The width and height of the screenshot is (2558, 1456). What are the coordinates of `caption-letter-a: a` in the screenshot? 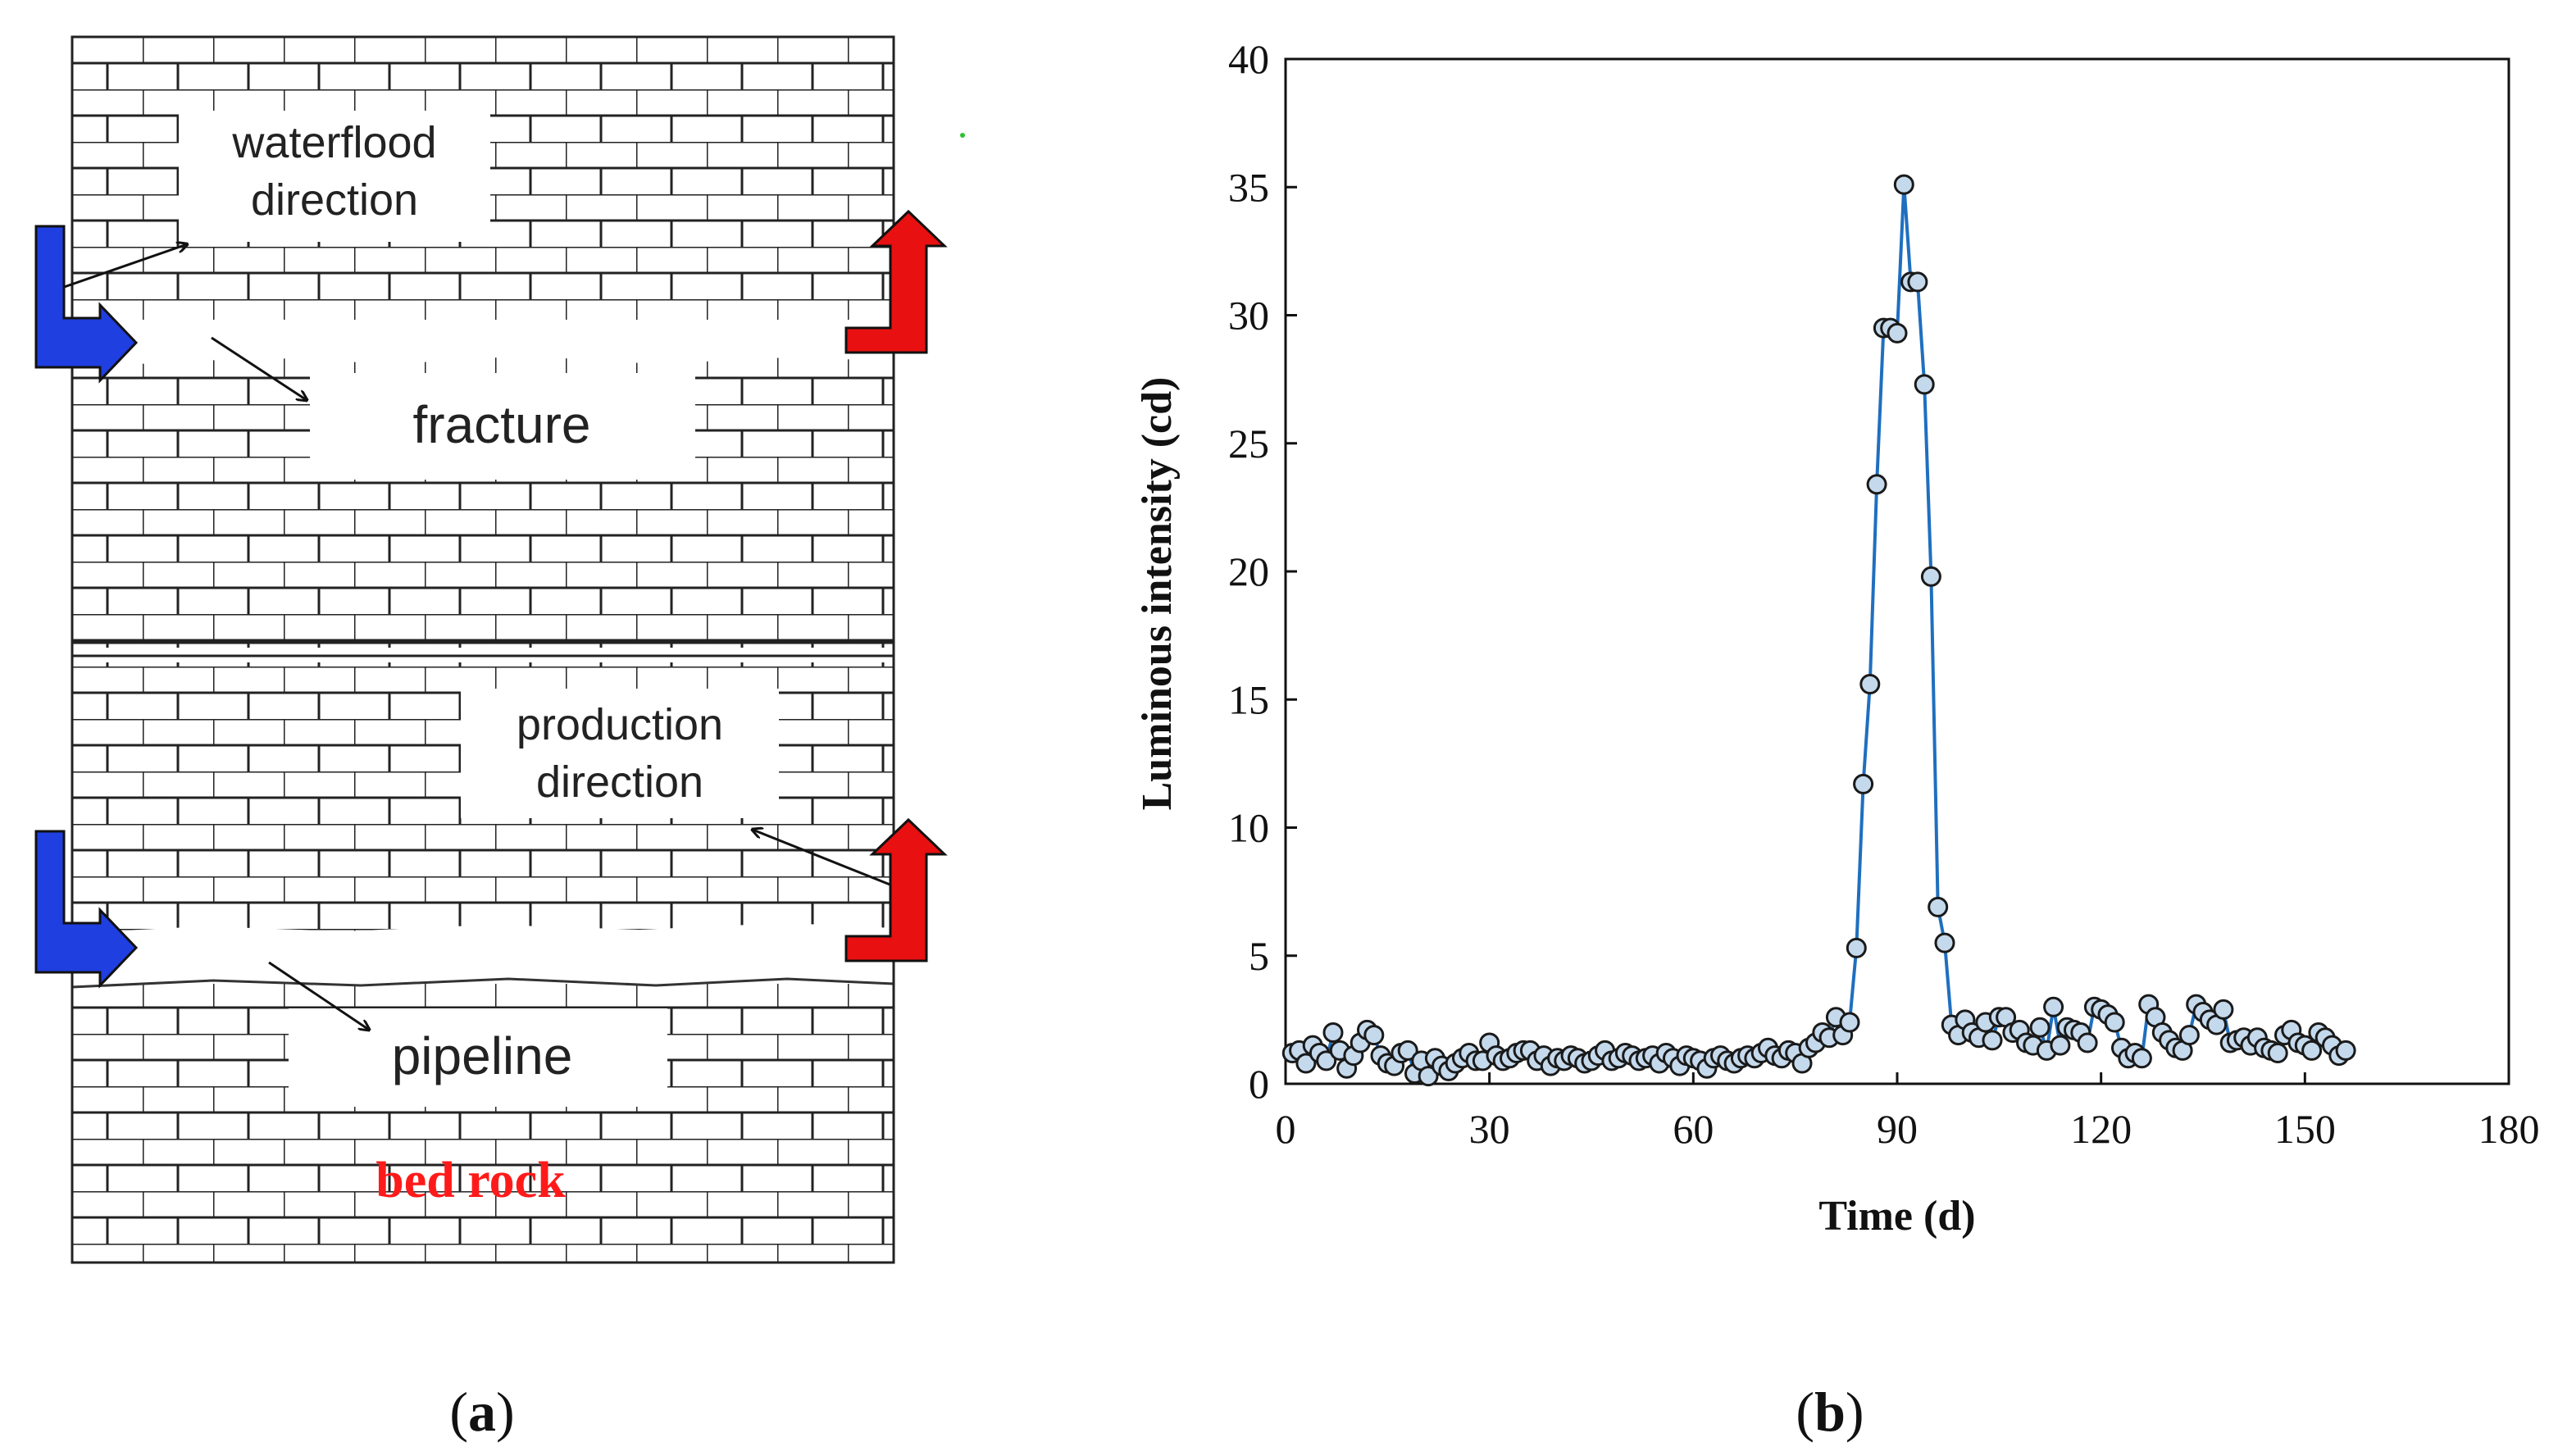 It's located at (482, 1412).